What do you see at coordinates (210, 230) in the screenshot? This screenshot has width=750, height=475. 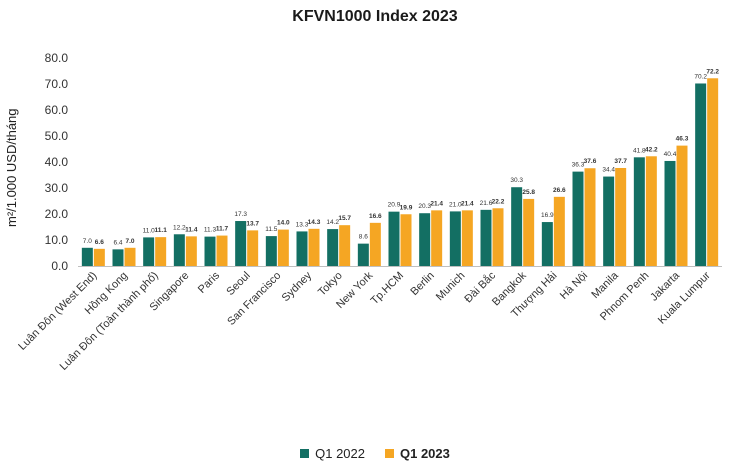 I see `data-label: 11.3` at bounding box center [210, 230].